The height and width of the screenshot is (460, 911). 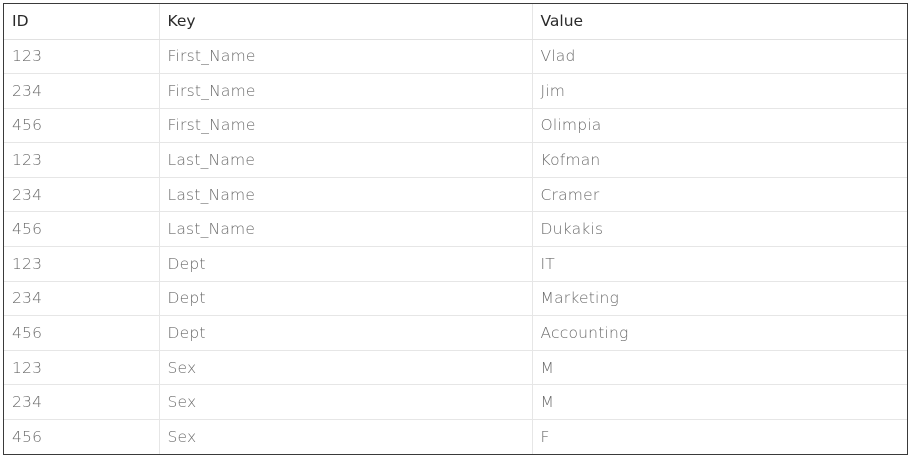 I want to click on table-row: 123 Last_Name Kofman, so click(x=455, y=160).